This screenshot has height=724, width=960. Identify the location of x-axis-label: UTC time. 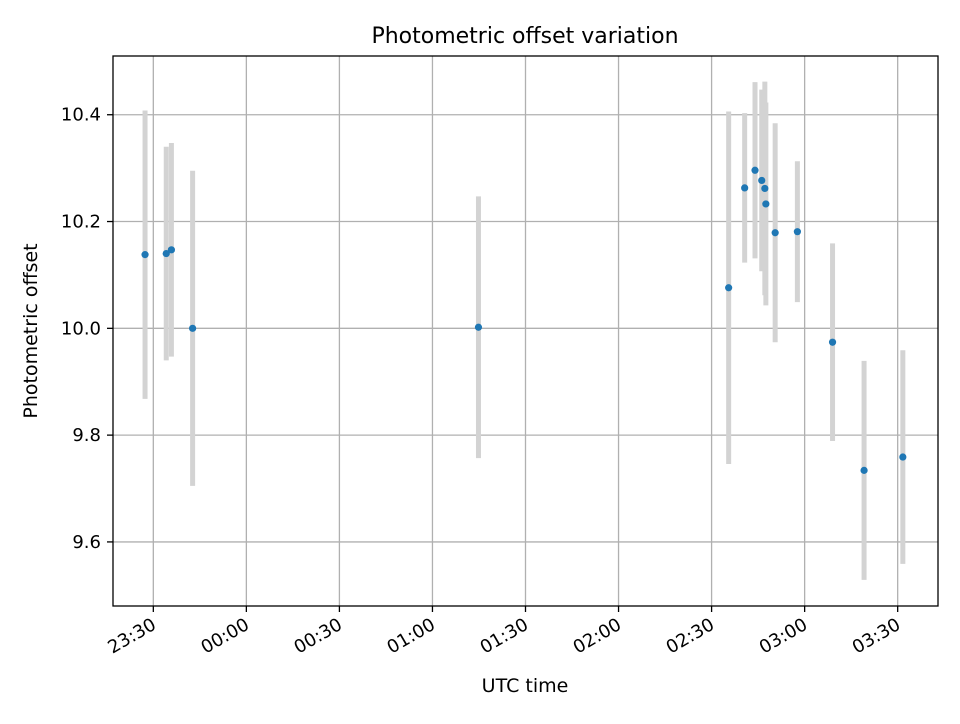
(525, 686).